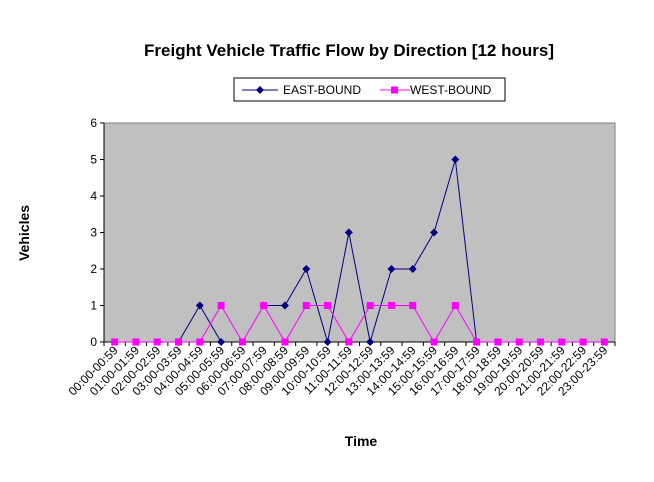 This screenshot has height=482, width=654. I want to click on legend-east-label: EAST-BOUND, so click(322, 90).